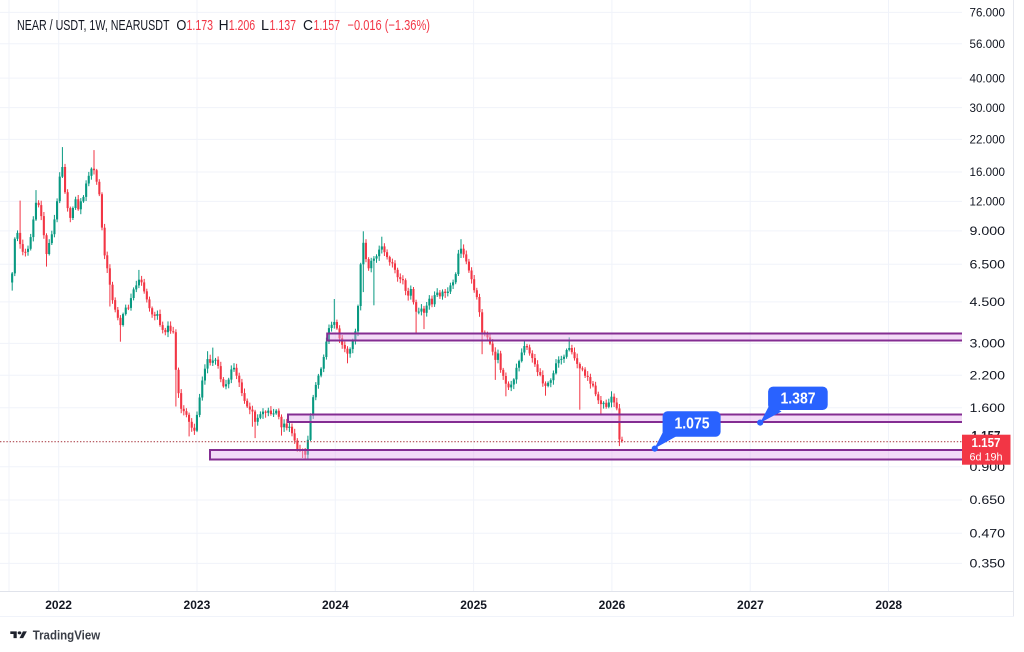  What do you see at coordinates (67, 635) in the screenshot?
I see `svg-text: TradingView` at bounding box center [67, 635].